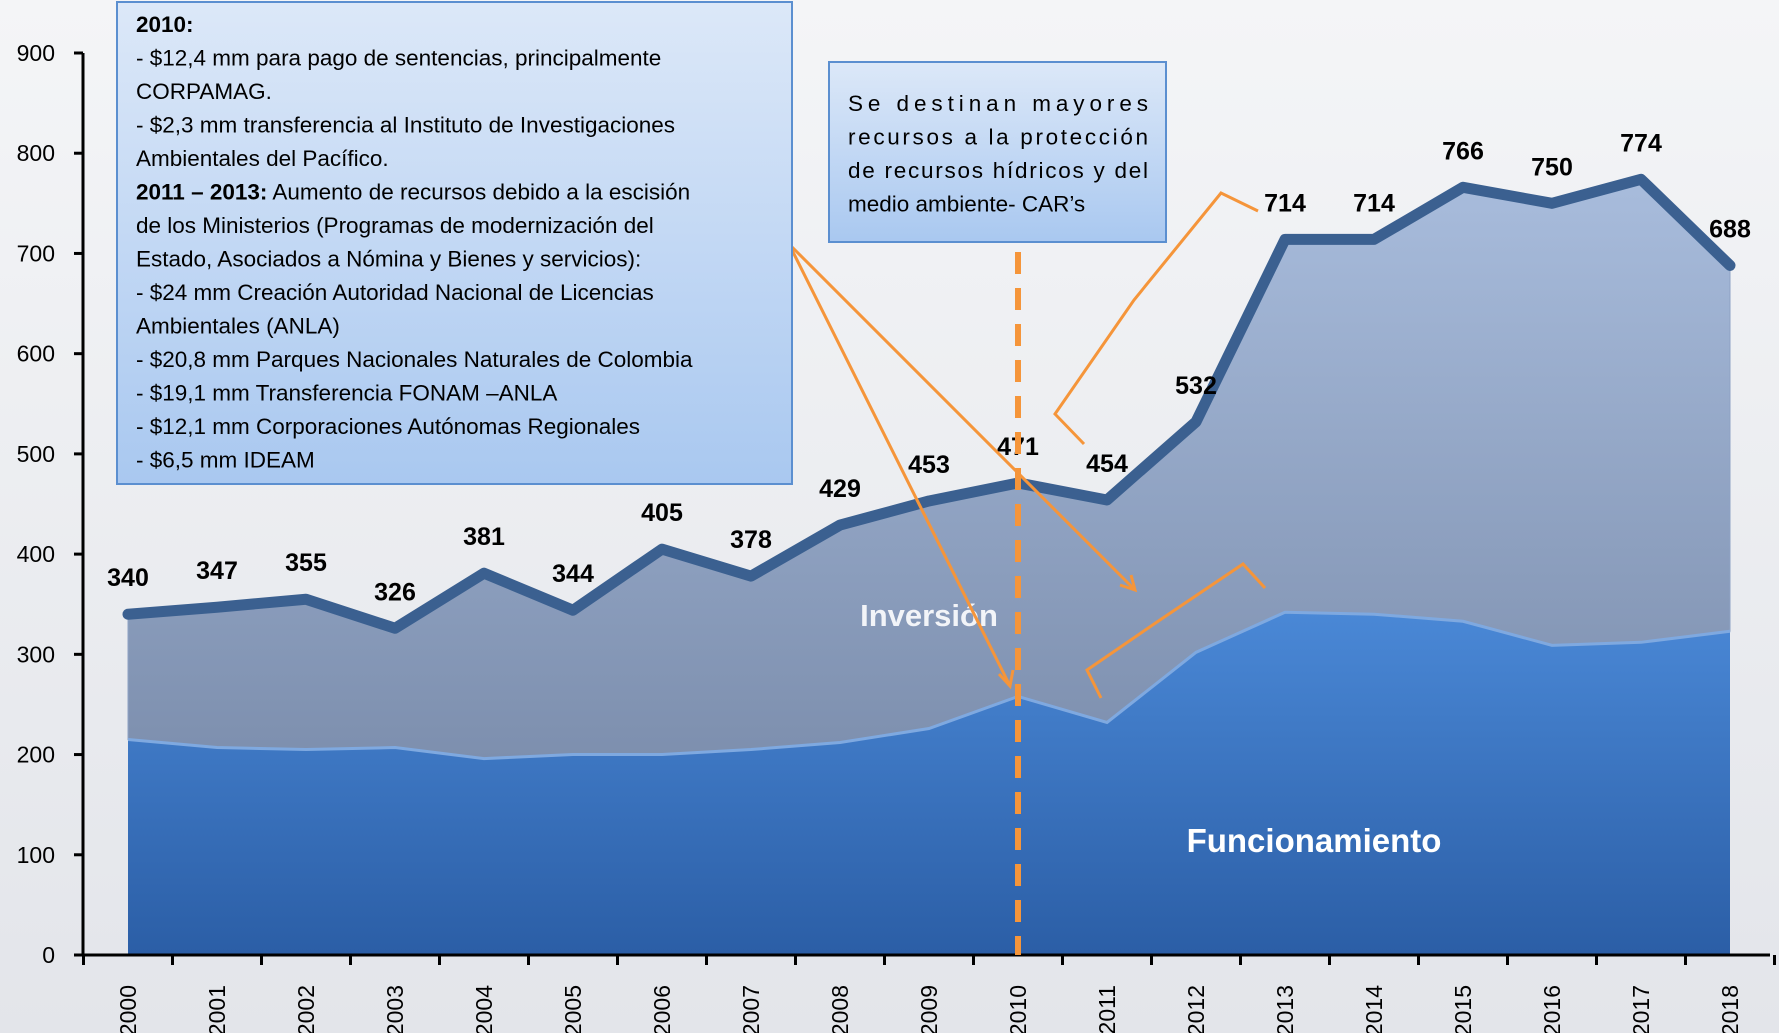 This screenshot has height=1033, width=1779. I want to click on annotation-line: 2010:, so click(165, 24).